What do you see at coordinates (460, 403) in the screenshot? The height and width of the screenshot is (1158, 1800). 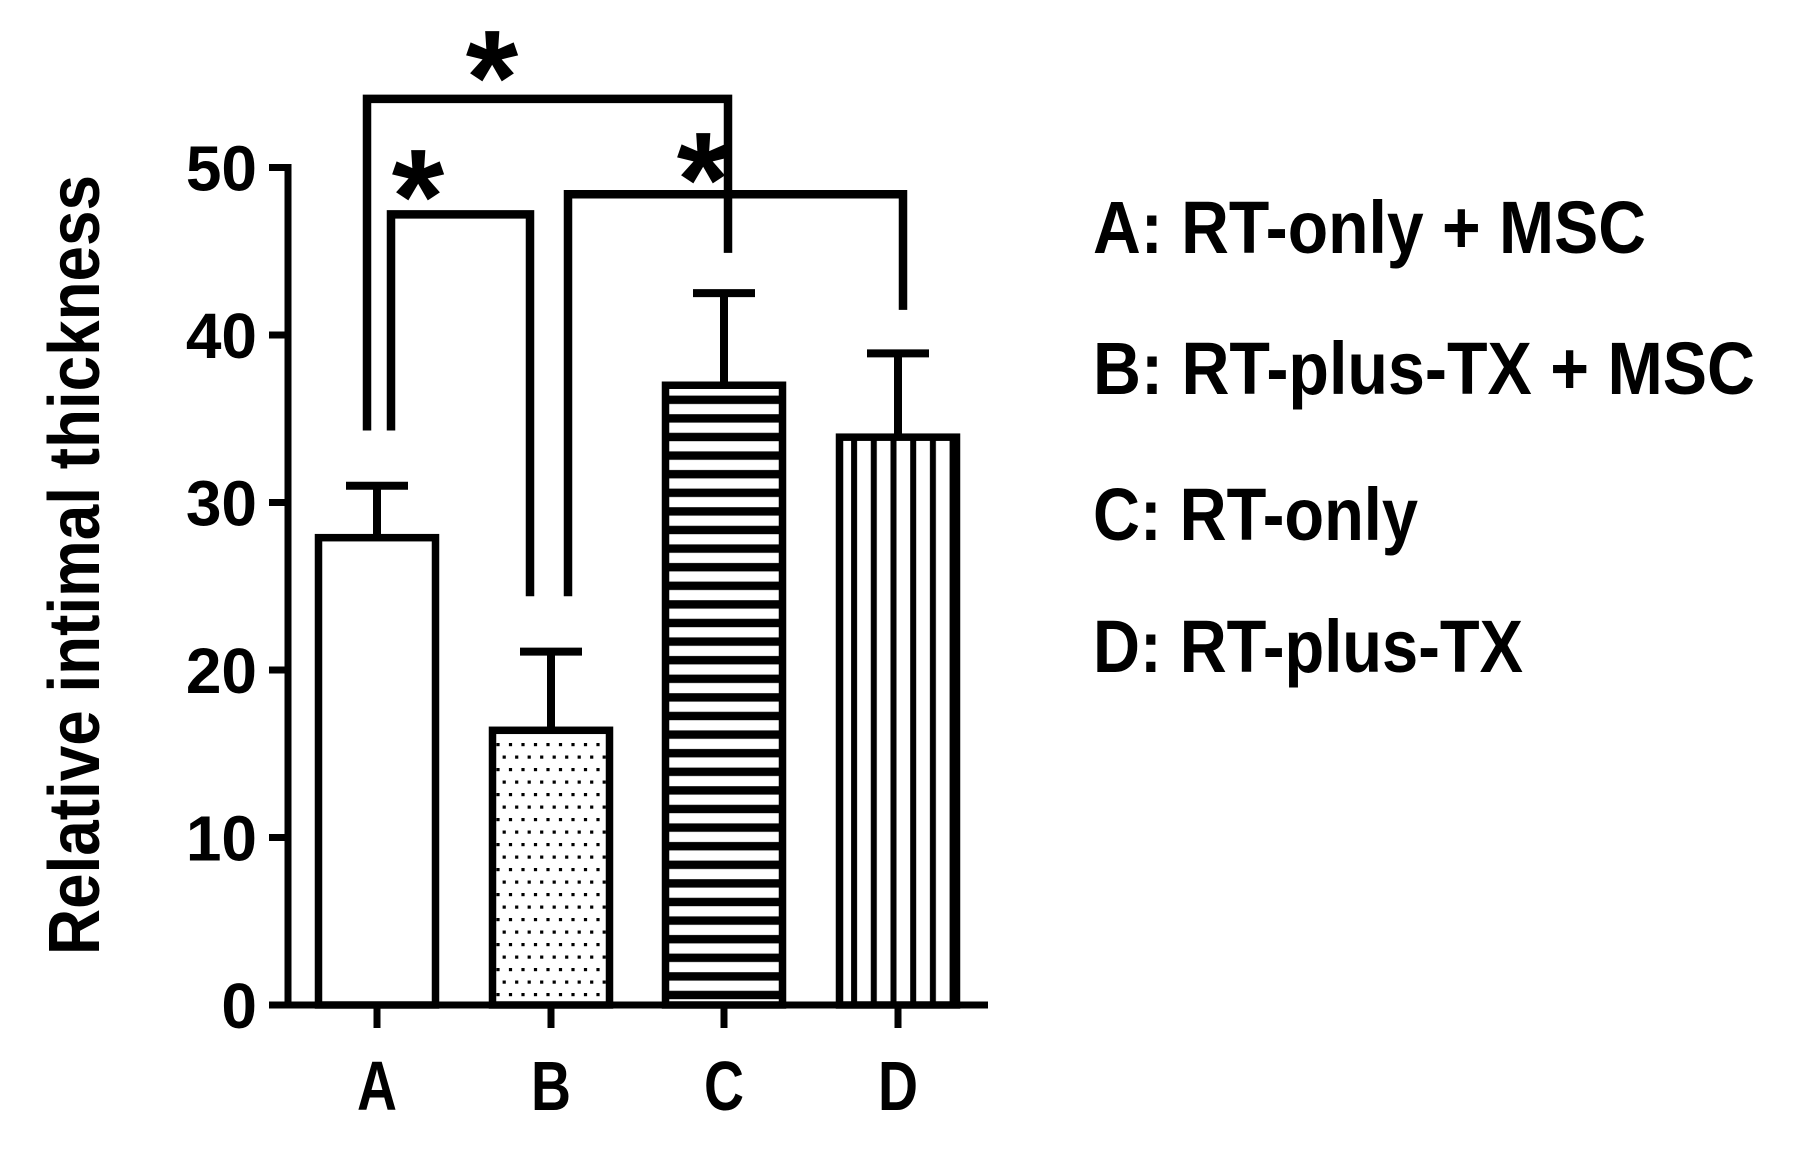 I see `significance-bracket-A-B` at bounding box center [460, 403].